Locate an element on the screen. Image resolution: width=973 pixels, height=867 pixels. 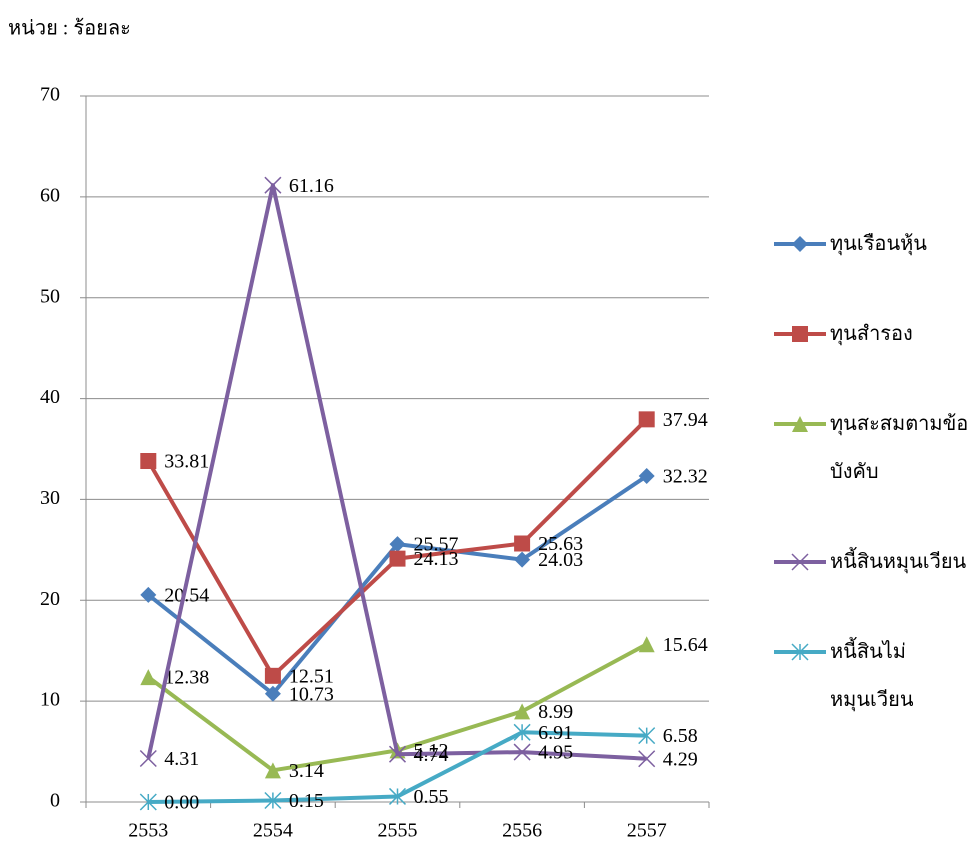
data-label: 15.64 is located at coordinates (685, 645).